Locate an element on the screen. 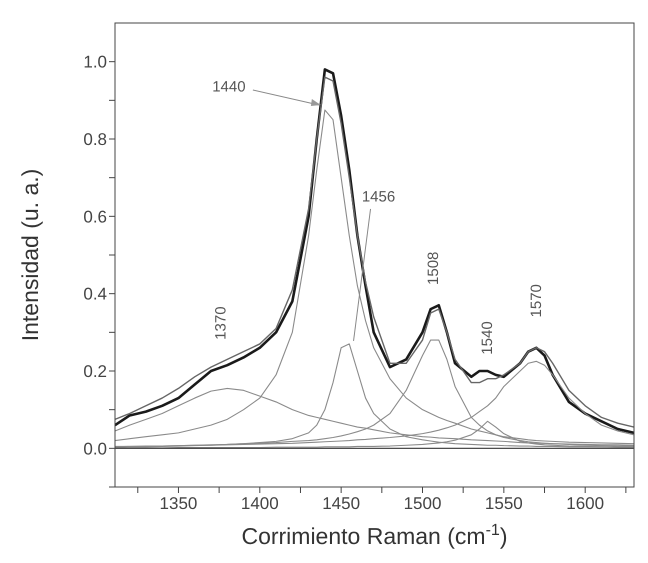 The height and width of the screenshot is (563, 648). x-tick-label: 1500 is located at coordinates (423, 503).